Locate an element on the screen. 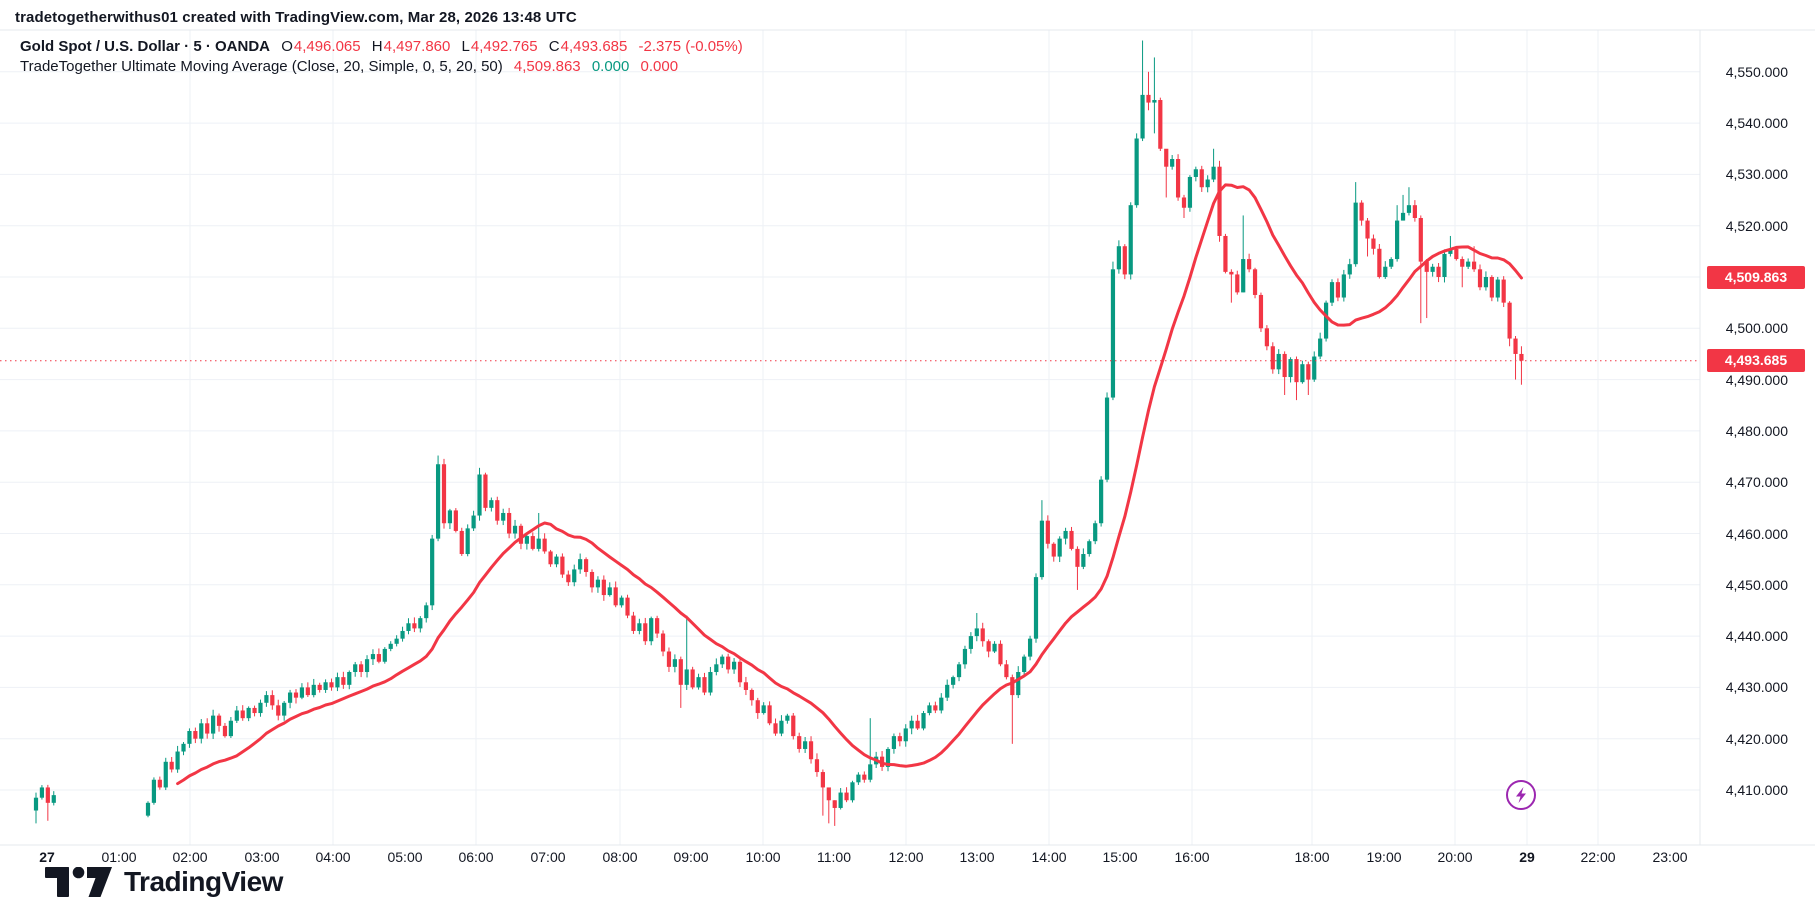 Image resolution: width=1815 pixels, height=921 pixels. indicator-value-2: 0.000 is located at coordinates (610, 66).